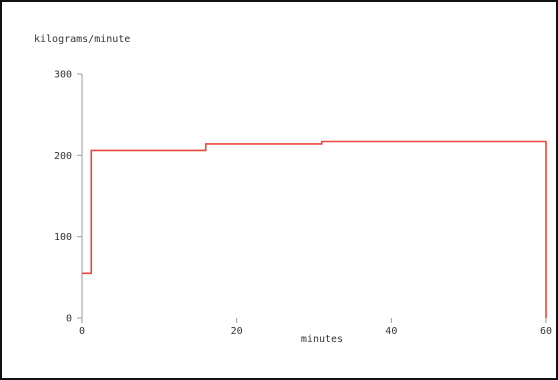 The height and width of the screenshot is (380, 558). I want to click on x-tick-label: 60, so click(546, 331).